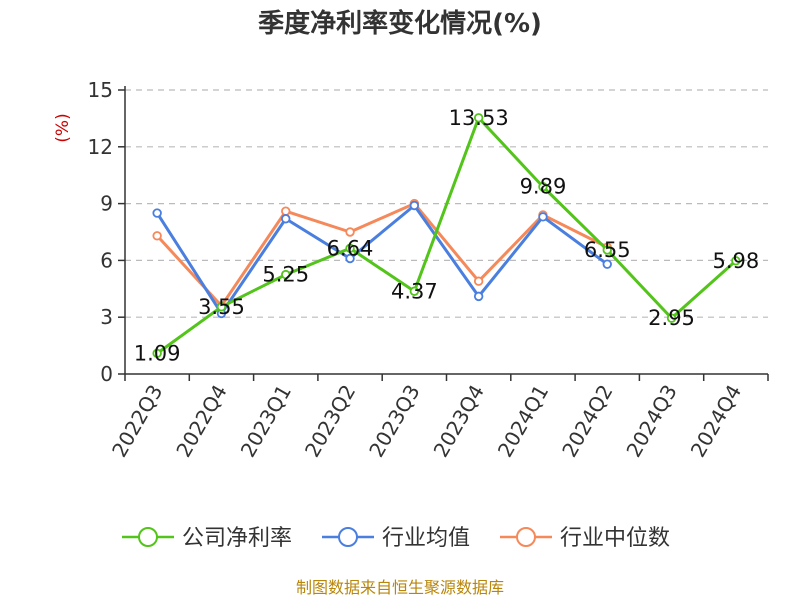 The width and height of the screenshot is (800, 600). What do you see at coordinates (394, 421) in the screenshot?
I see `x-tick-label: 2023Q3` at bounding box center [394, 421].